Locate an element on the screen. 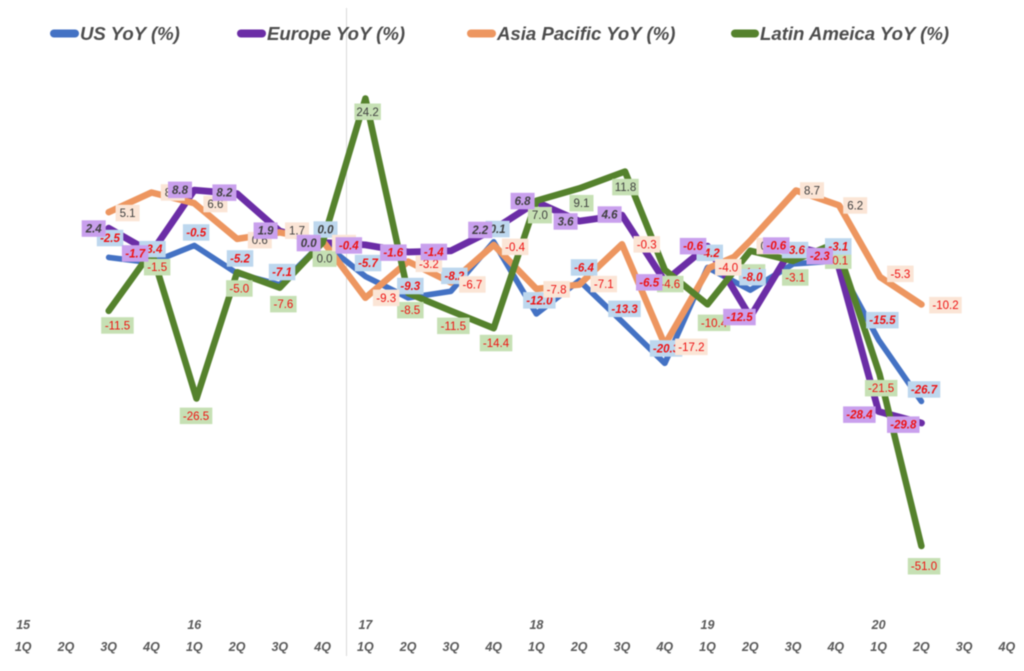 The image size is (1024, 671). svg-text: 17 is located at coordinates (365, 625).